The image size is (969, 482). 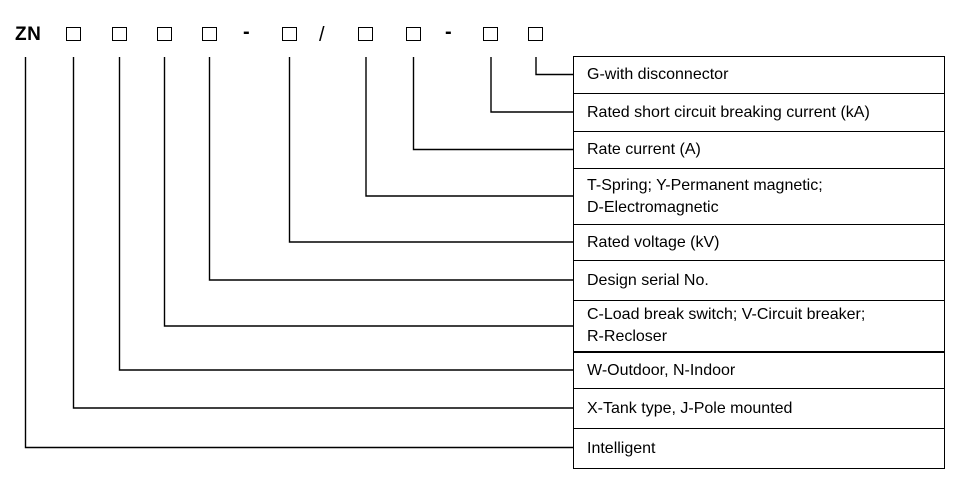 I want to click on model-prefix: ZN, so click(x=28, y=34).